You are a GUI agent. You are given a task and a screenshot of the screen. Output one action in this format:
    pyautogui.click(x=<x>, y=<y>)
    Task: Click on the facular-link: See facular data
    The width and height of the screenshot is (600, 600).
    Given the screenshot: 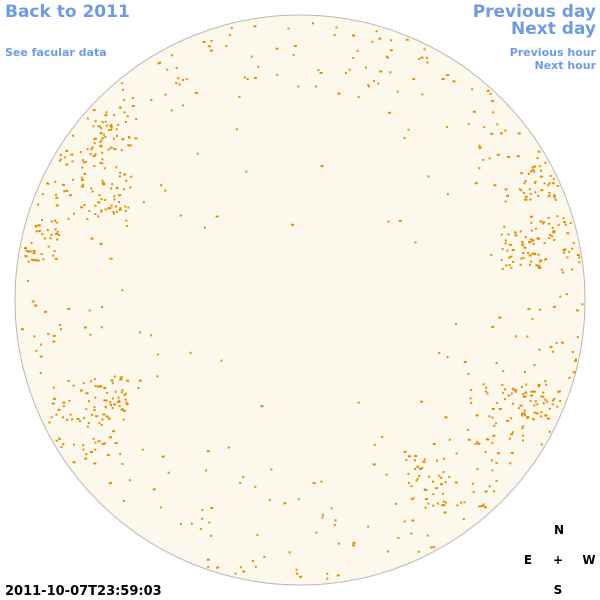 What is the action you would take?
    pyautogui.click(x=56, y=52)
    